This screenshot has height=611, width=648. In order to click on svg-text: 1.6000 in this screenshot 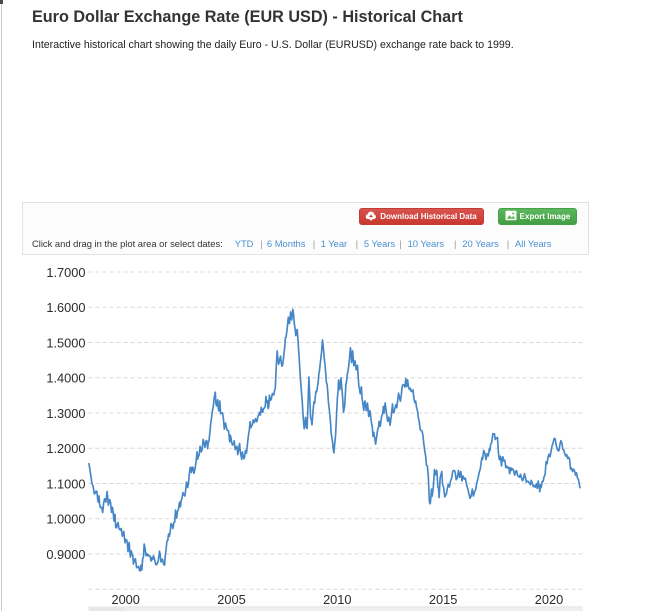, I will do `click(65, 307)`.